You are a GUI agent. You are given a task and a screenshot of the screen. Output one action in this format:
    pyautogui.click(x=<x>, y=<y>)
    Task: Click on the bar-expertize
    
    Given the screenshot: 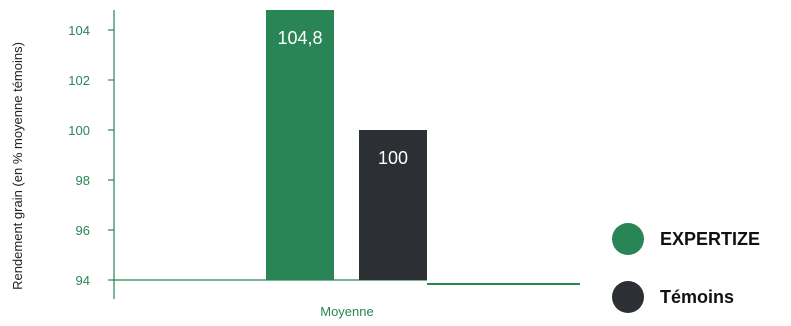 What is the action you would take?
    pyautogui.click(x=300, y=145)
    